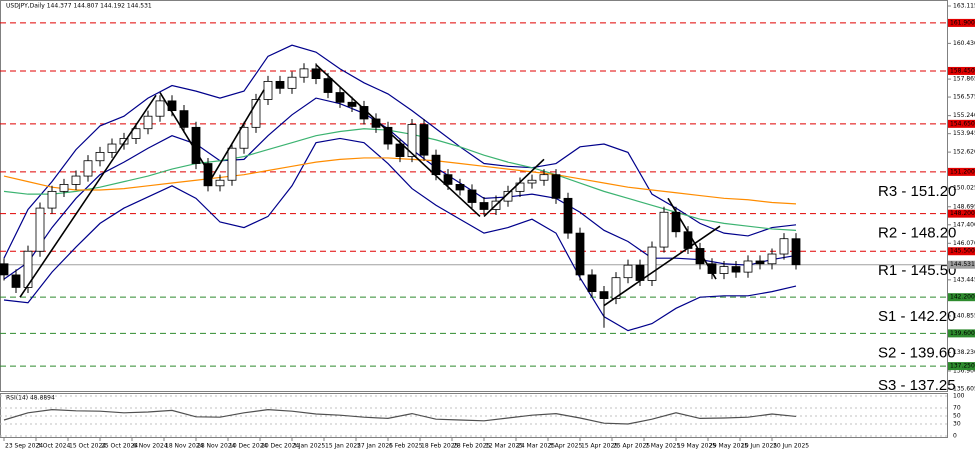  Describe the element at coordinates (599, 446) in the screenshot. I see `x-tick-label: 15 Apr 2025` at that location.